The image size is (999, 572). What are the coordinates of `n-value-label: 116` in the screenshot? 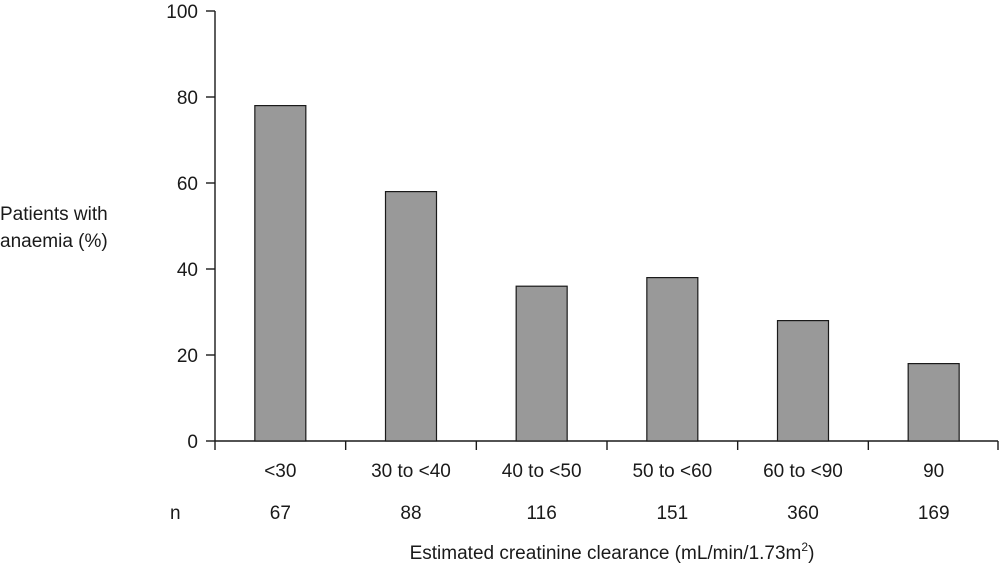 It's located at (542, 513).